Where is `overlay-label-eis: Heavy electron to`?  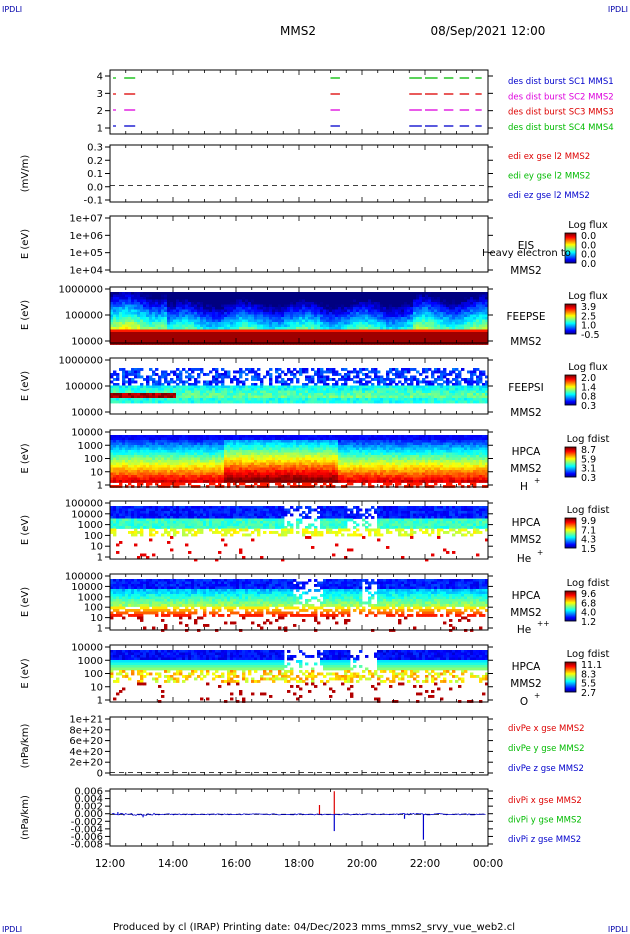
overlay-label-eis: Heavy electron to is located at coordinates (526, 253).